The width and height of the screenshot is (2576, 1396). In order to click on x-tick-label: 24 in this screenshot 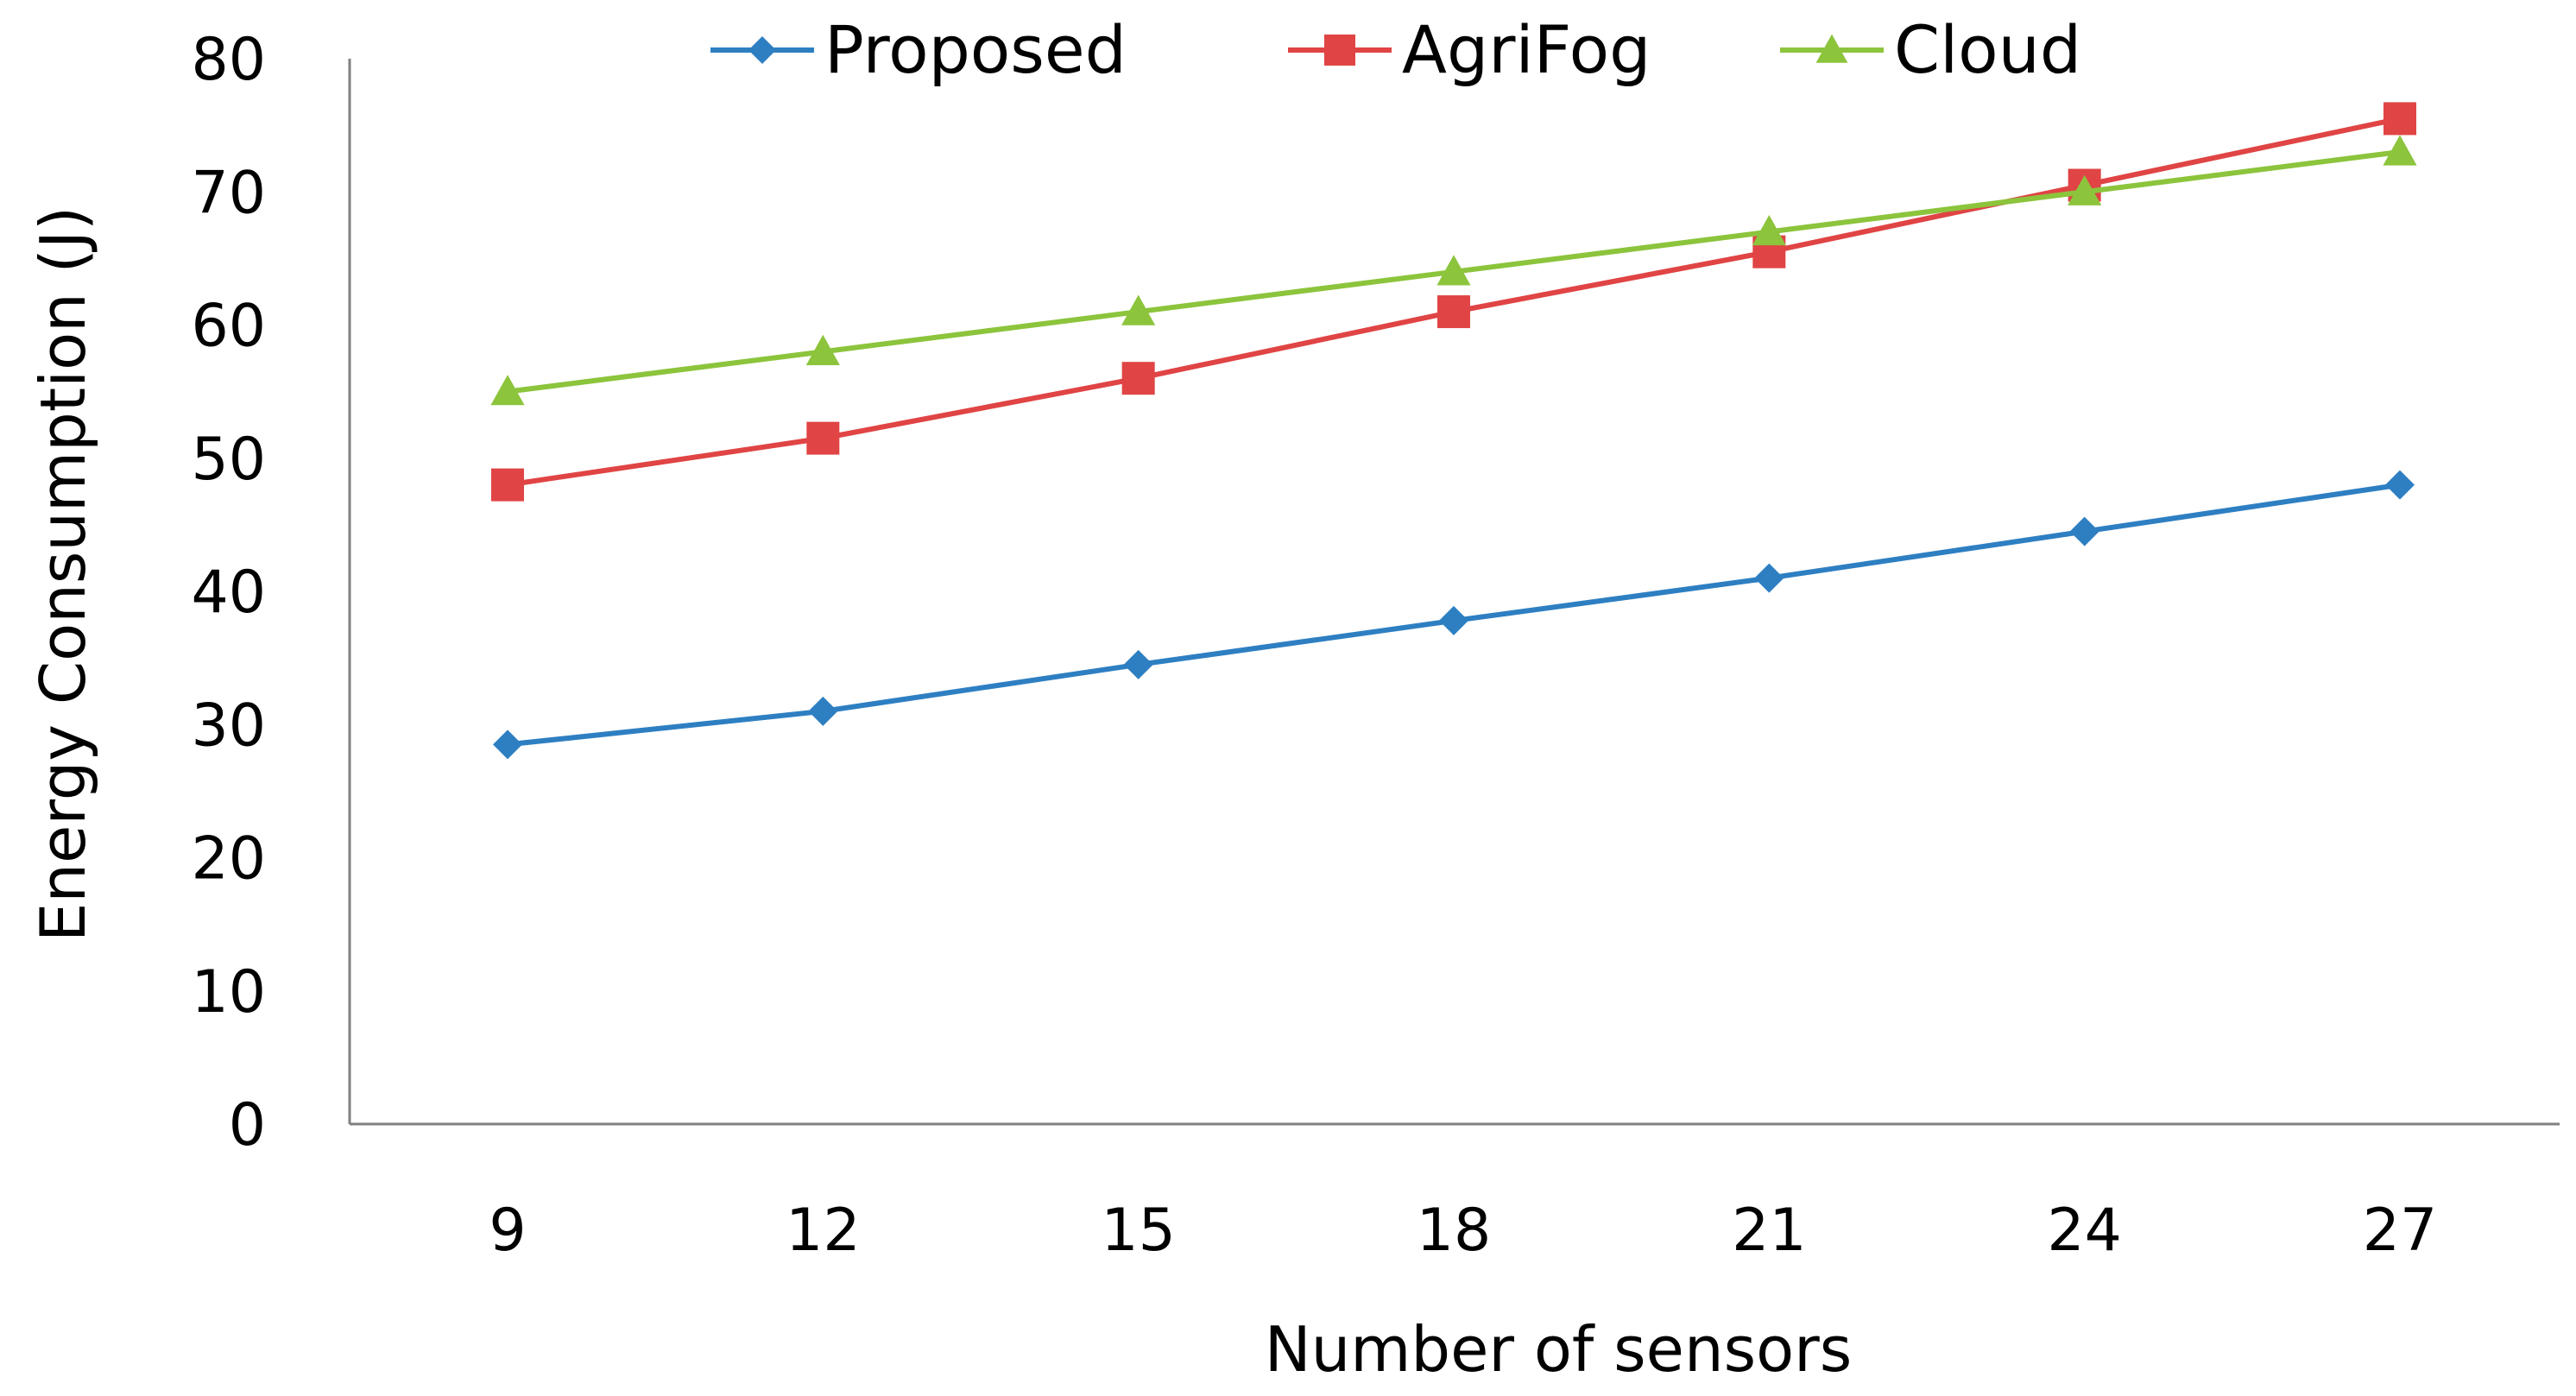, I will do `click(2084, 1231)`.